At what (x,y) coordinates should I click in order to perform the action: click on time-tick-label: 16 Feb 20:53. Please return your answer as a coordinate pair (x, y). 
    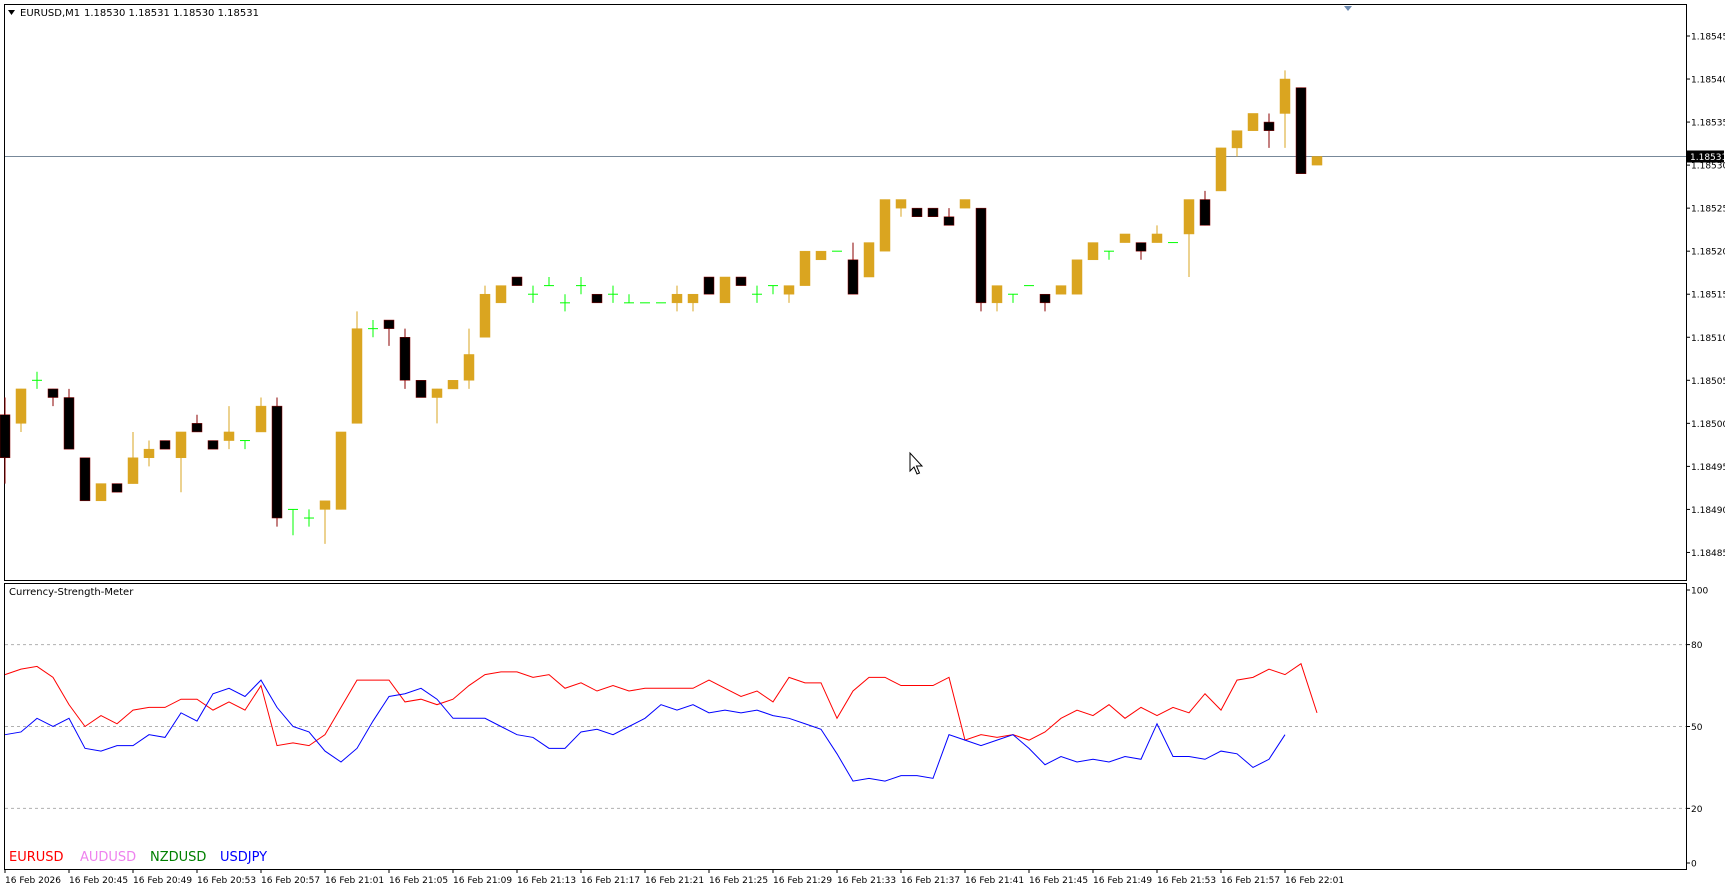
    Looking at the image, I should click on (226, 881).